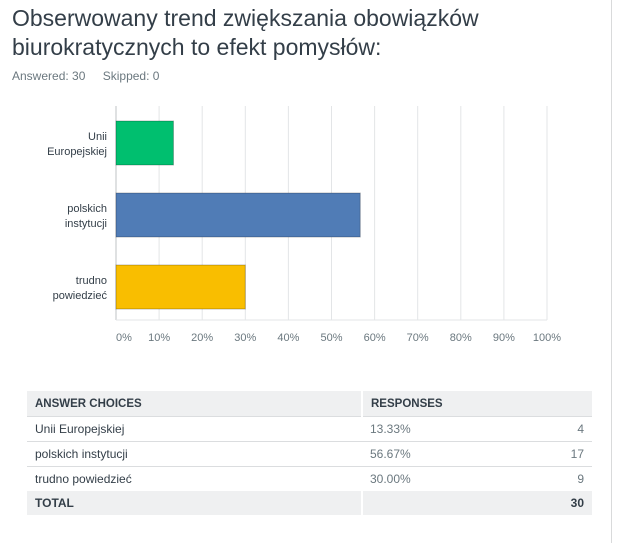 This screenshot has width=620, height=543. What do you see at coordinates (288, 338) in the screenshot?
I see `x-tick-label: 40%` at bounding box center [288, 338].